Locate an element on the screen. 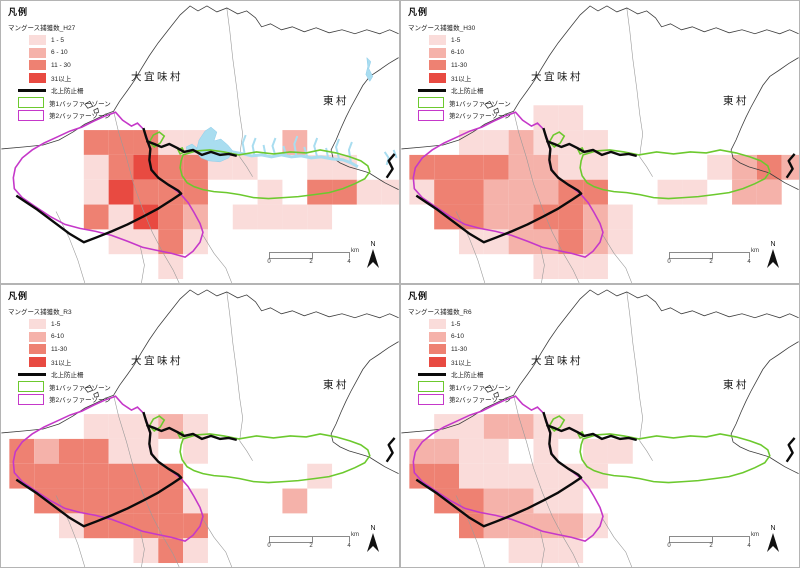 The height and width of the screenshot is (568, 800). legend-class-1: 1 - 5 is located at coordinates (59, 40).